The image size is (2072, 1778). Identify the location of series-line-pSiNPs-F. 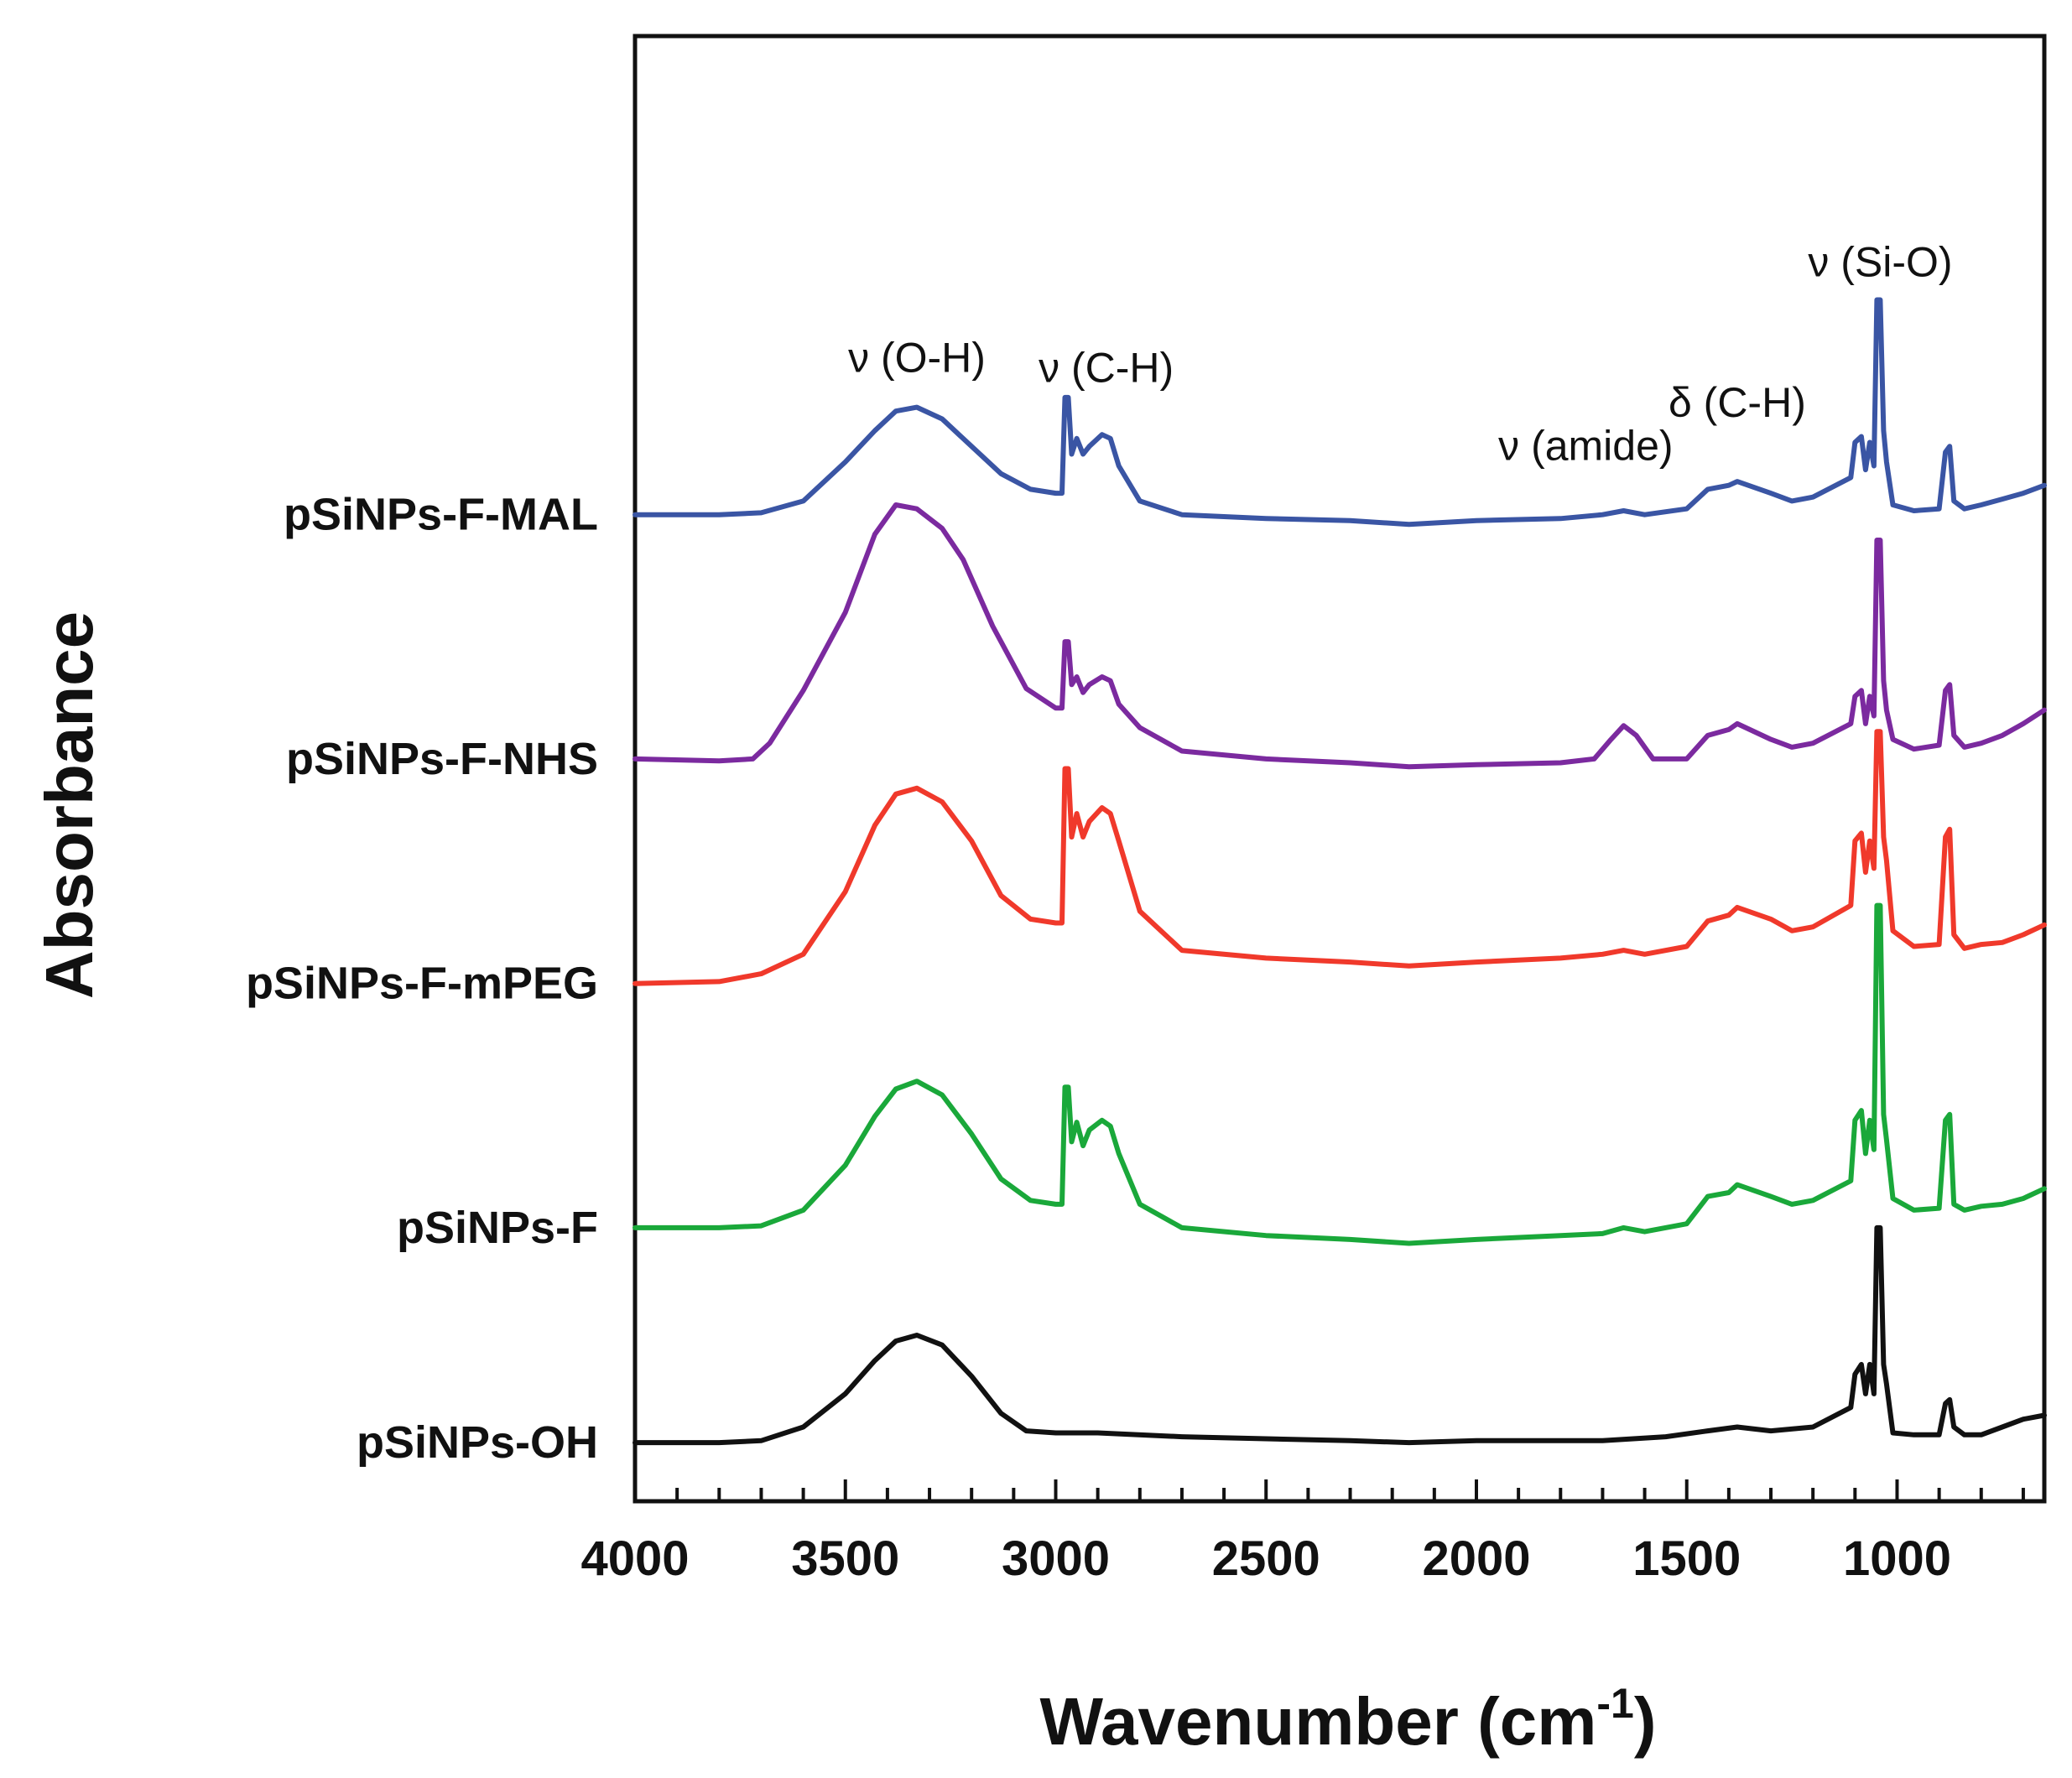
(1340, 1074).